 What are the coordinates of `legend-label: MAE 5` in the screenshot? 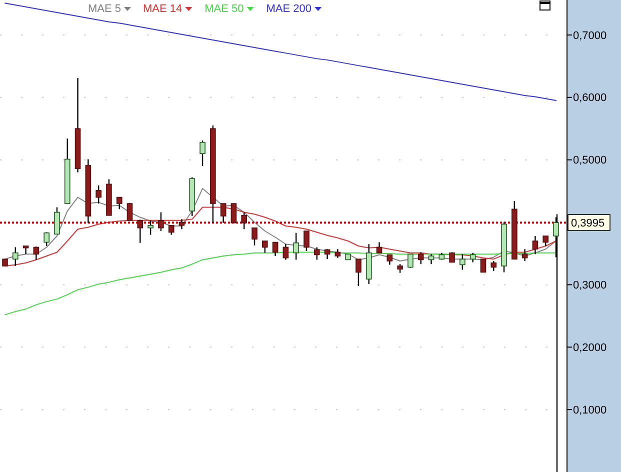 It's located at (105, 9).